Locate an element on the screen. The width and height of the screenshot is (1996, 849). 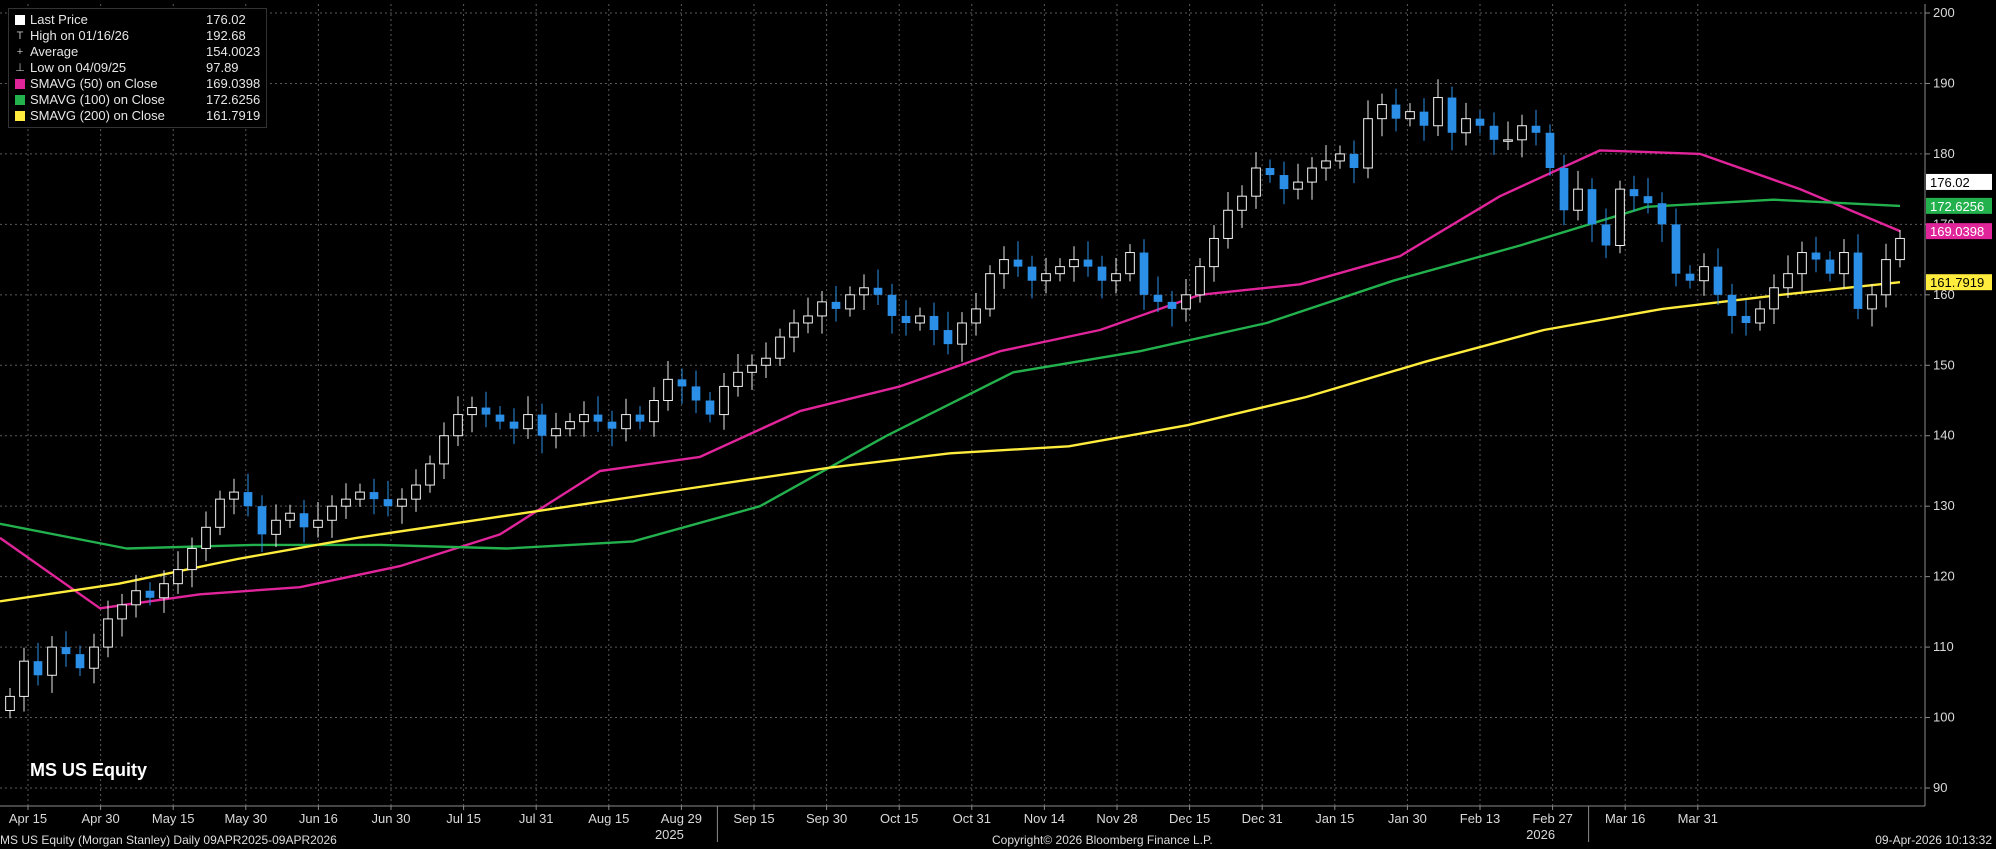
price-badge-label: 172.6256 is located at coordinates (1957, 206).